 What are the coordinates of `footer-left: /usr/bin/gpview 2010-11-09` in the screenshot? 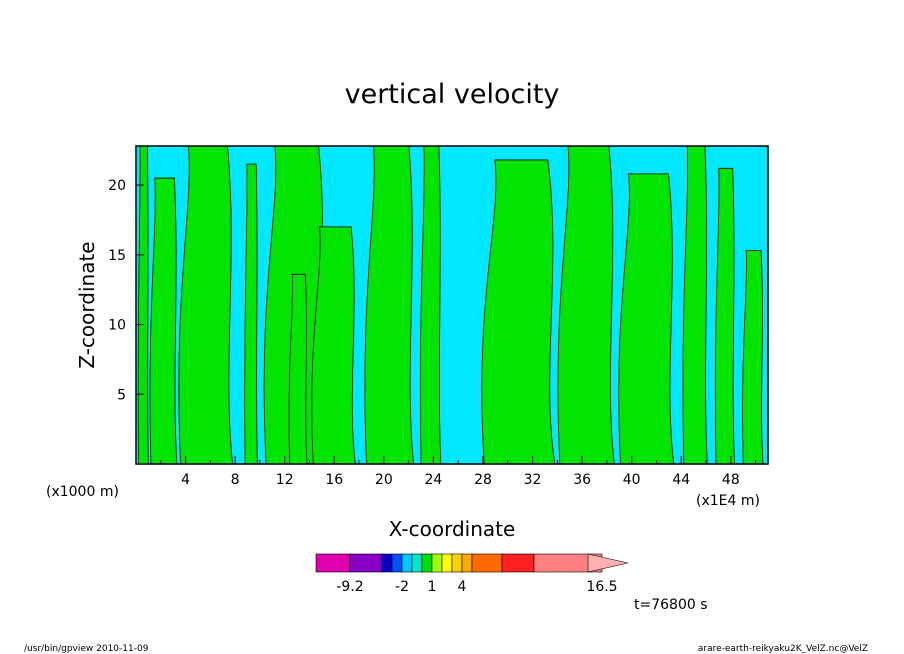 It's located at (86, 649).